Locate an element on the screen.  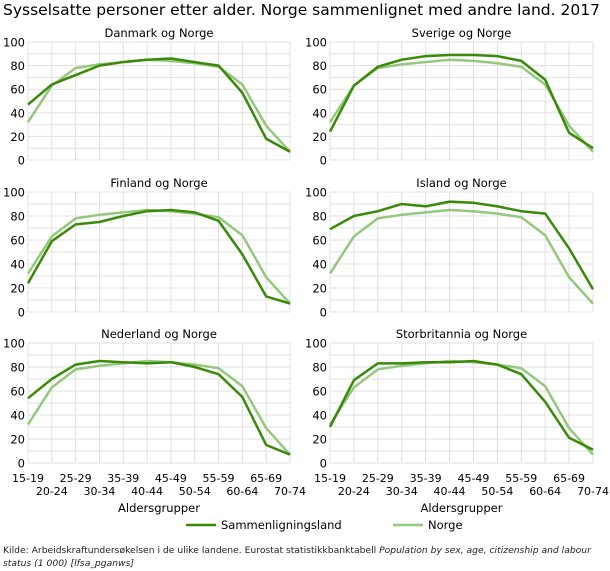
panel-2: Sverige og Norge 0 20 40 60 80 100 is located at coordinates (449, 97).